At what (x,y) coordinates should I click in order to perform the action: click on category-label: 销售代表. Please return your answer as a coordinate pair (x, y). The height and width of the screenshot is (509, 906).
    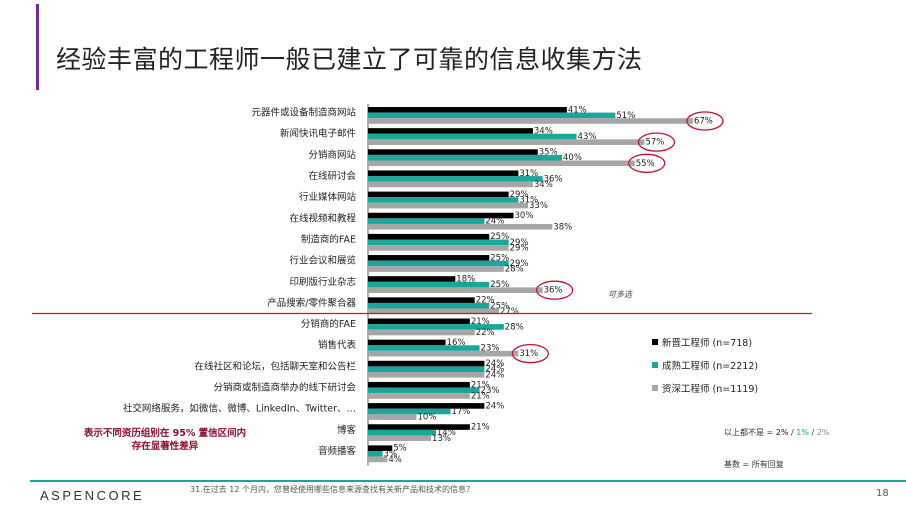
    Looking at the image, I should click on (337, 345).